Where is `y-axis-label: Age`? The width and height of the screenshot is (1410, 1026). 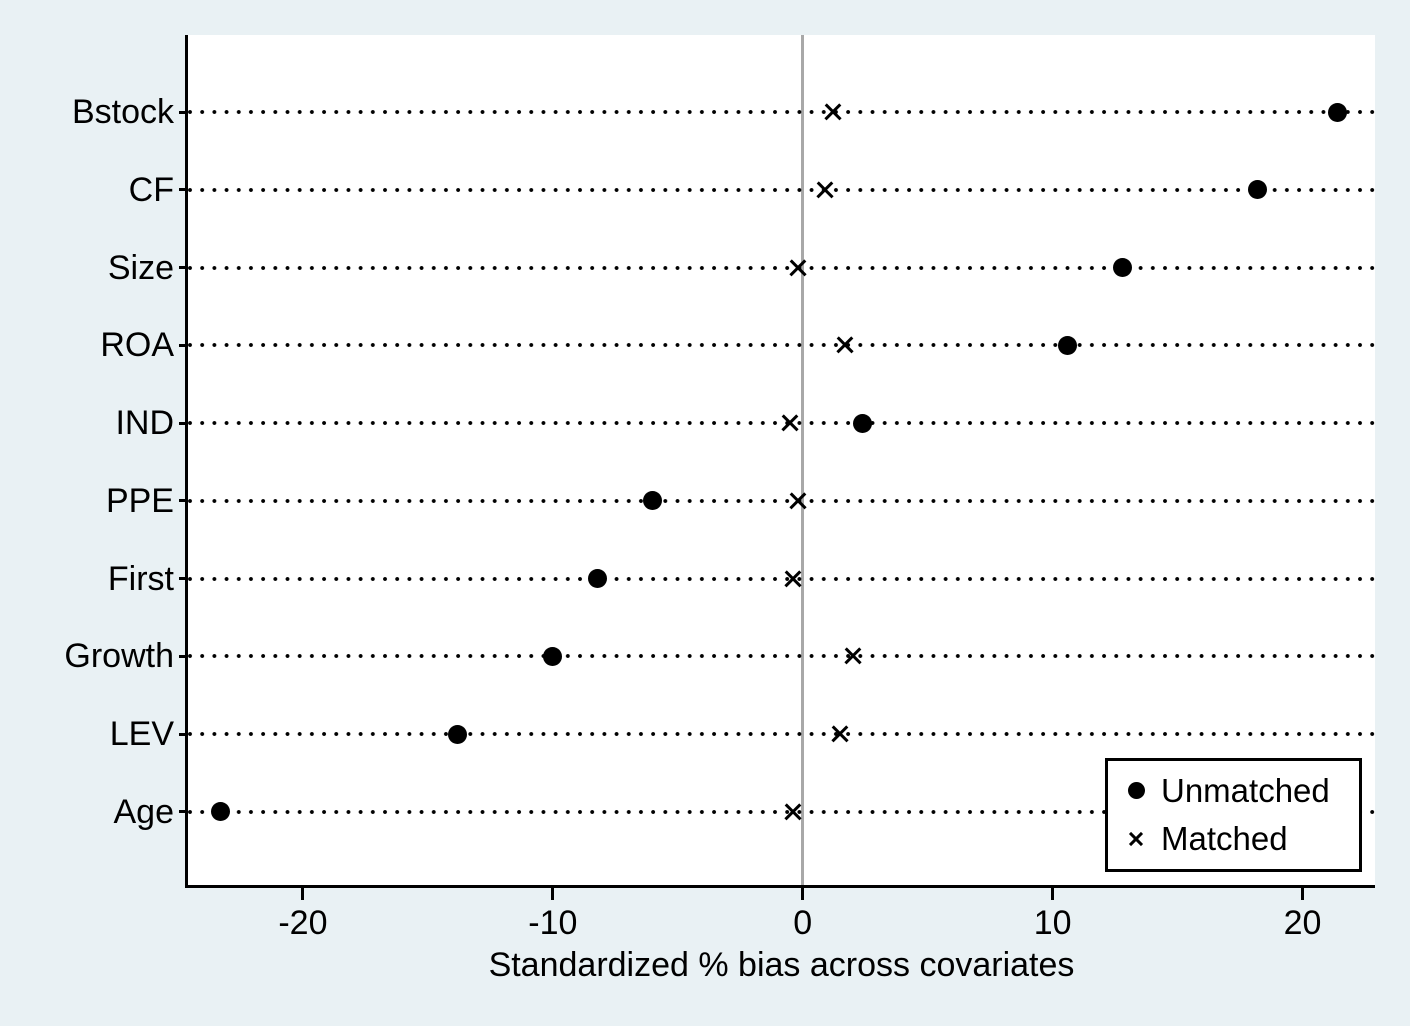 y-axis-label: Age is located at coordinates (144, 811).